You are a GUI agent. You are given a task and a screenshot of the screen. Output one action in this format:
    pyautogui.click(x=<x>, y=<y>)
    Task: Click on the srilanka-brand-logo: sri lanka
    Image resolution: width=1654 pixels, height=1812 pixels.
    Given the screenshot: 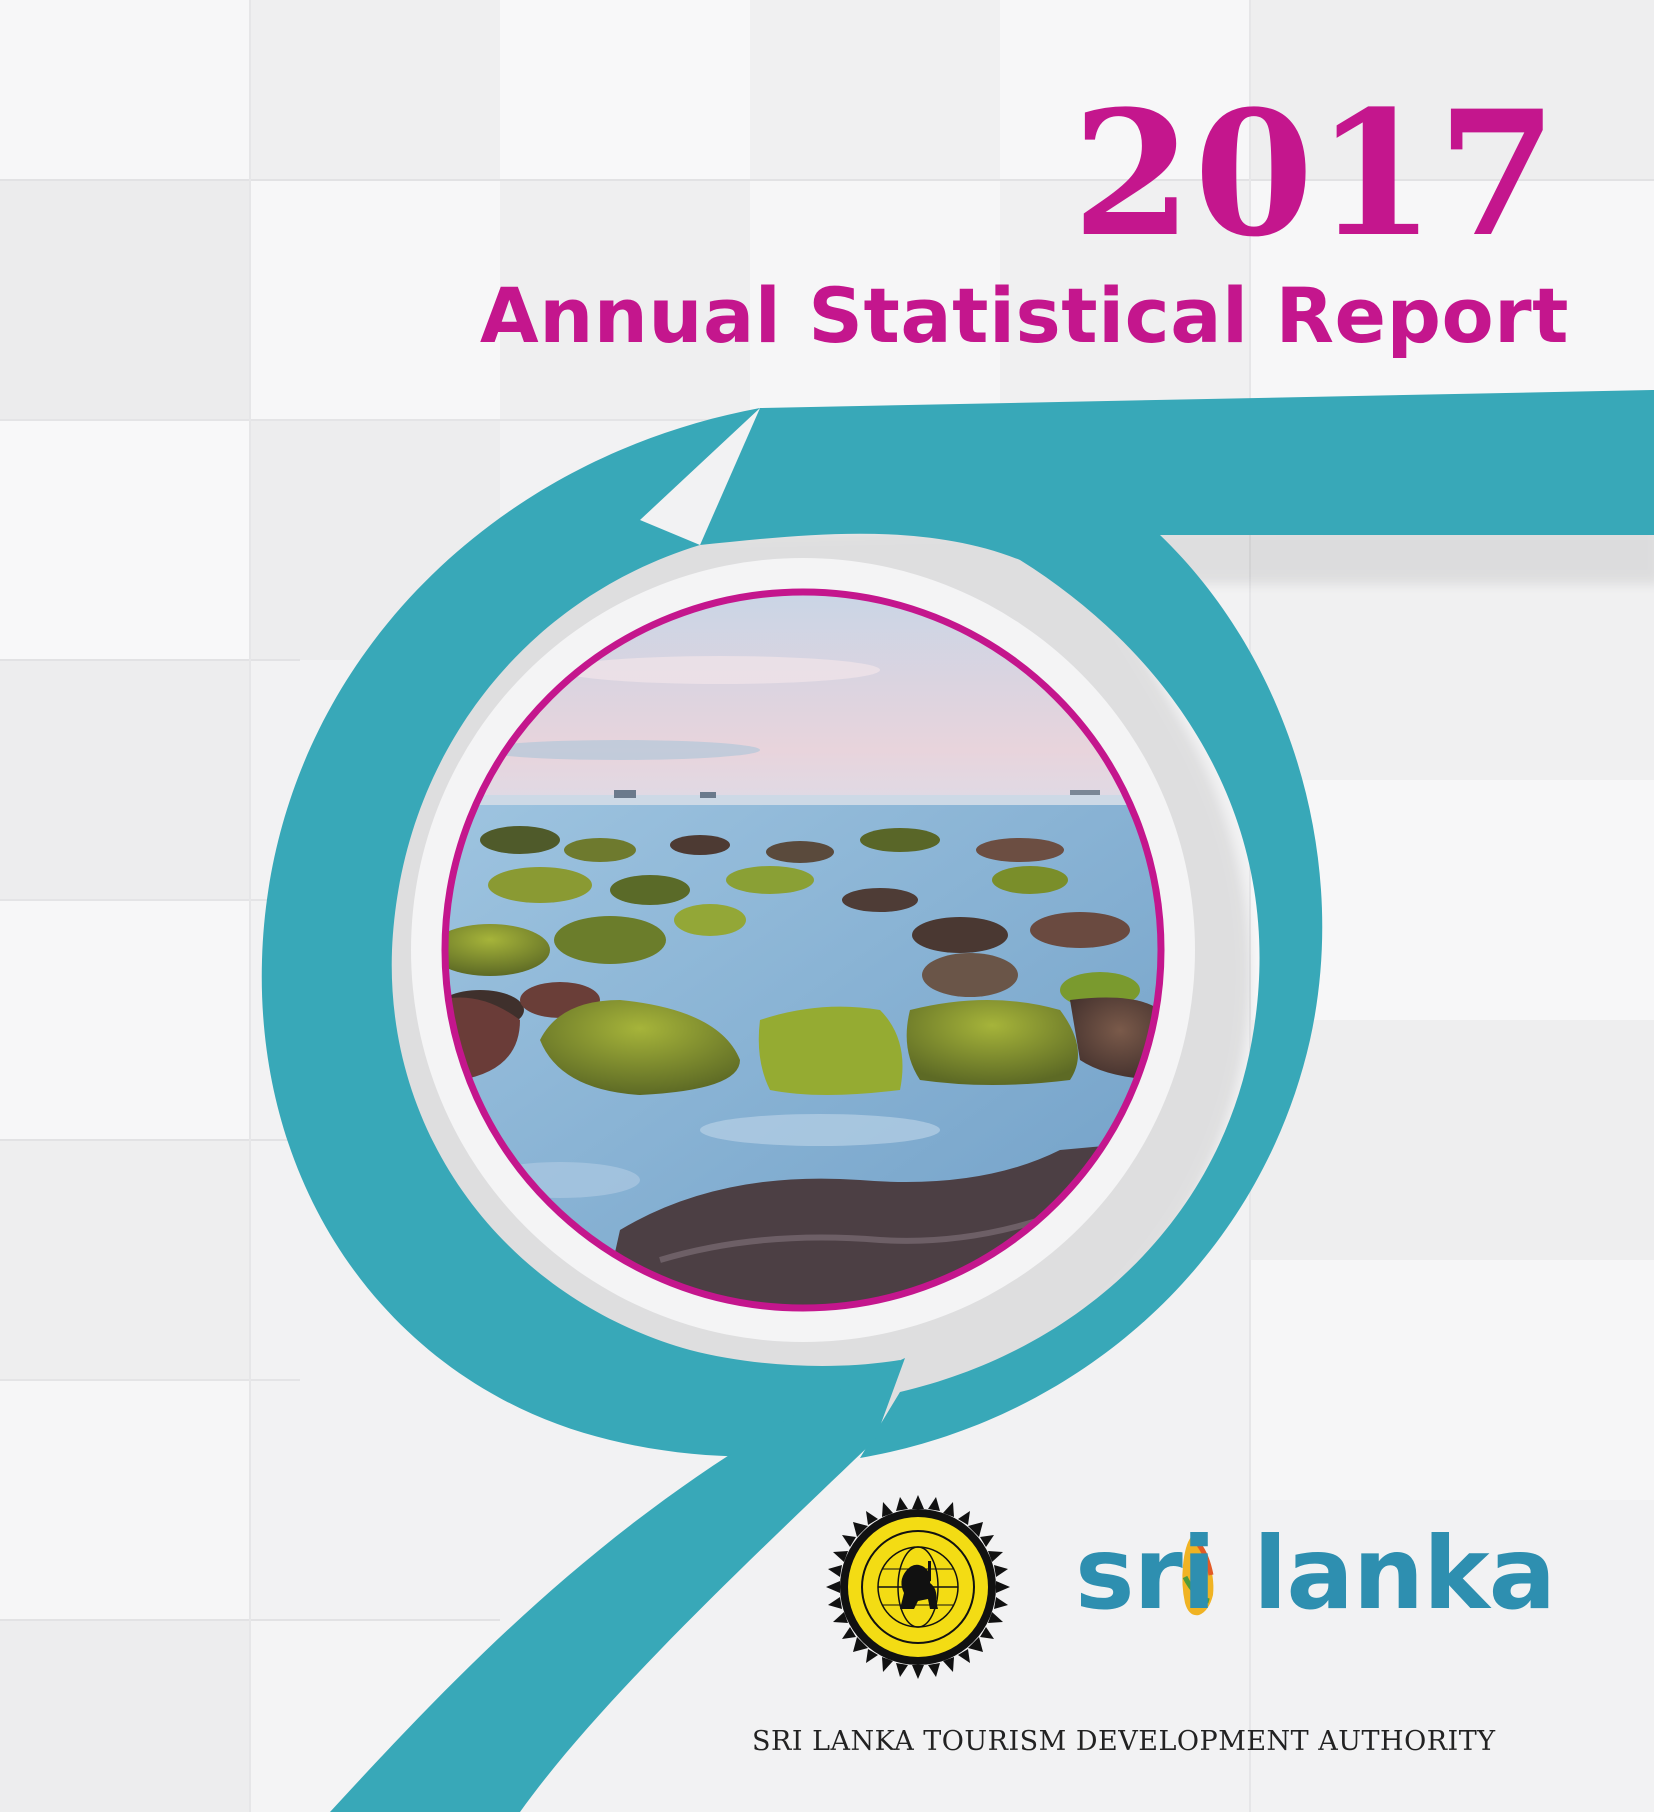 What is the action you would take?
    pyautogui.click(x=1315, y=1574)
    